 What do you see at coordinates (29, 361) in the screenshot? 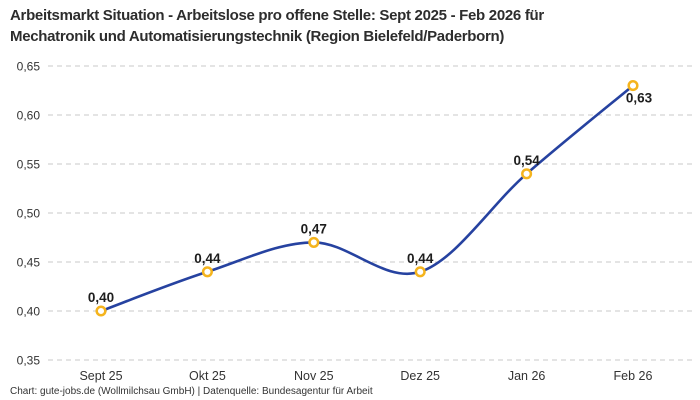
I see `y-axis-tick-label: 0,35` at bounding box center [29, 361].